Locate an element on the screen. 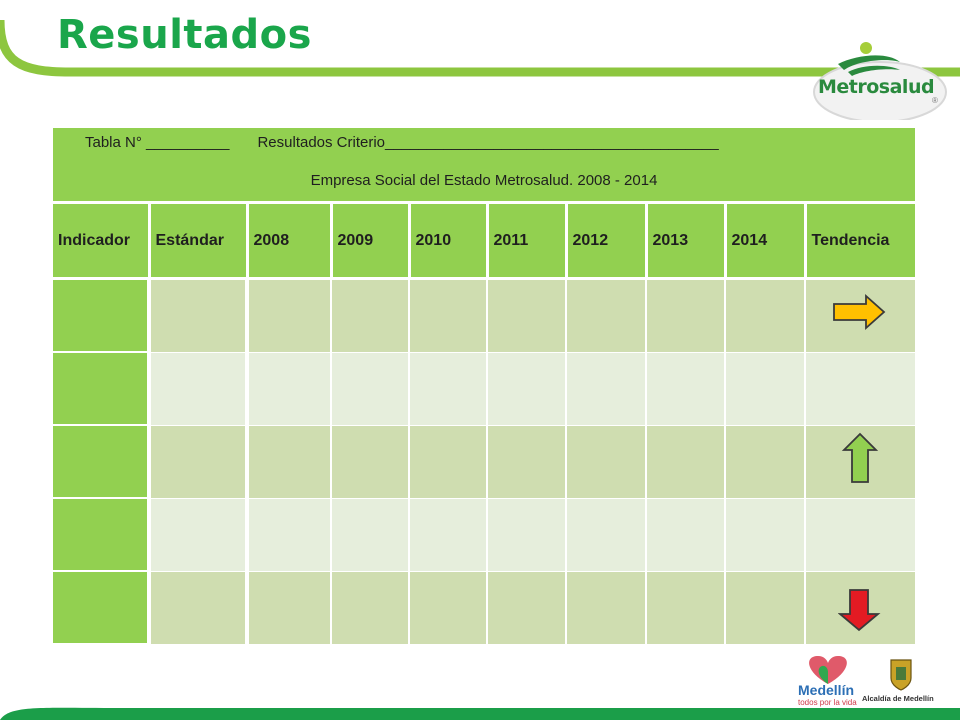 The image size is (960, 720). column-header: 2013 is located at coordinates (684, 240).